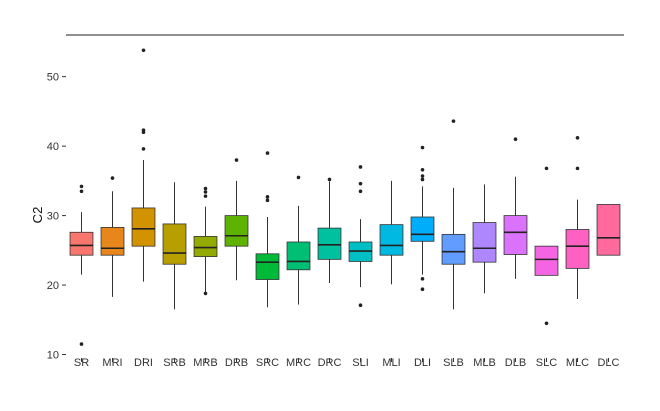 The height and width of the screenshot is (411, 660). I want to click on x-tick-label: MLC, so click(577, 363).